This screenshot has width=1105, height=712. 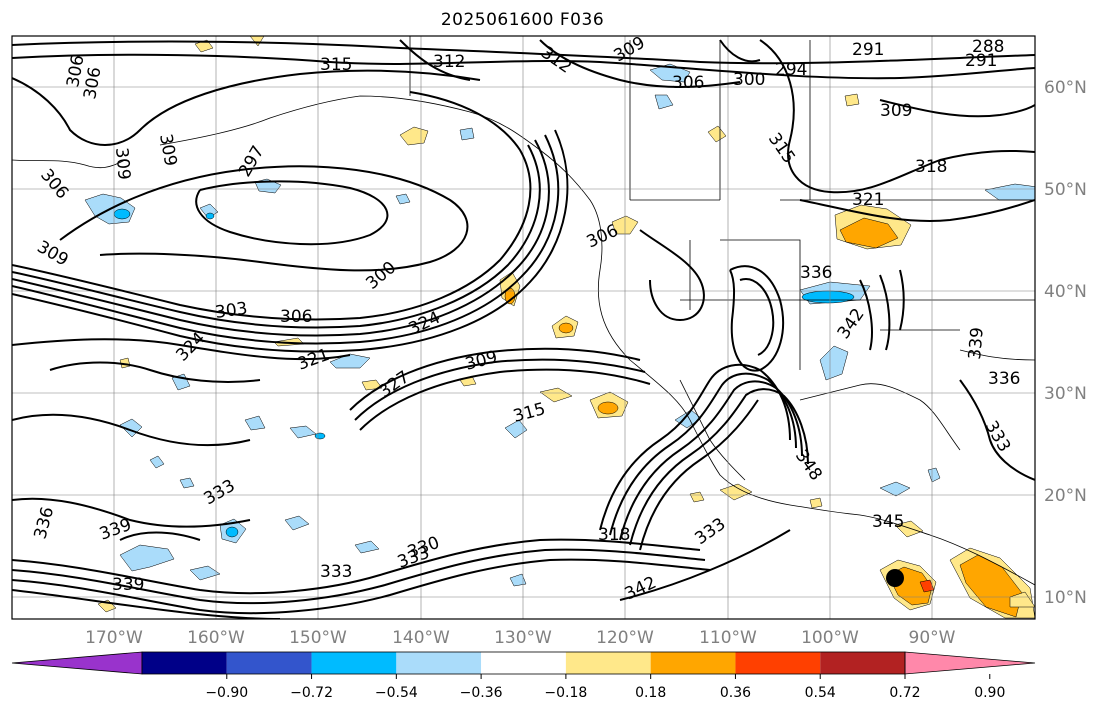 I want to click on colorbar-tick-label: −0.90, so click(x=226, y=693).